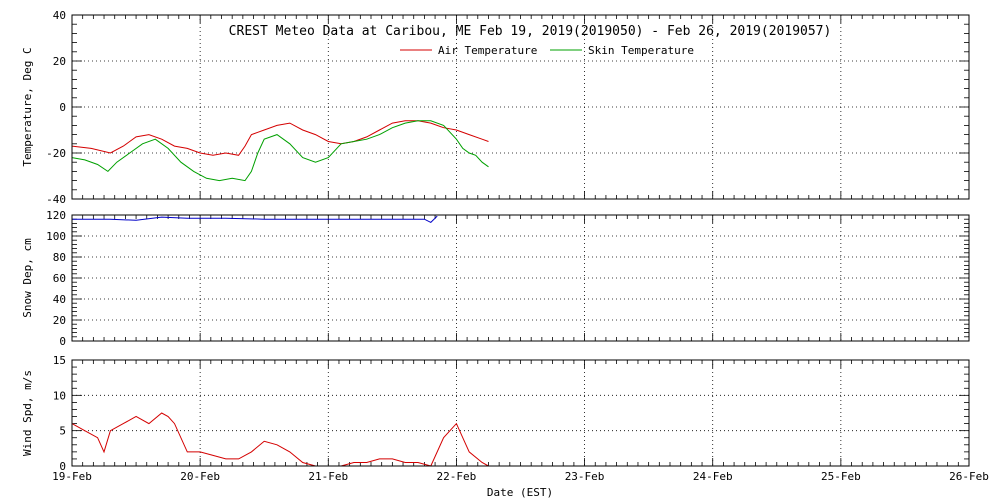 Image resolution: width=1000 pixels, height=500 pixels. I want to click on legend-air-label: Air Temperature, so click(487, 50).